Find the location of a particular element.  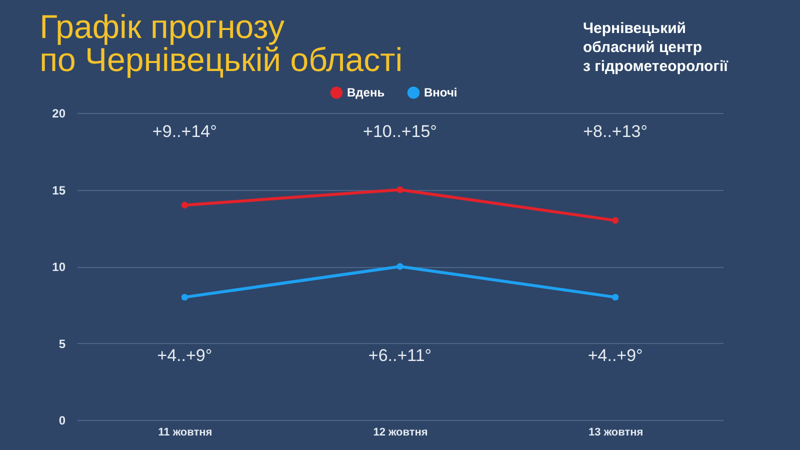

y-tick-label: 20 is located at coordinates (59, 113).